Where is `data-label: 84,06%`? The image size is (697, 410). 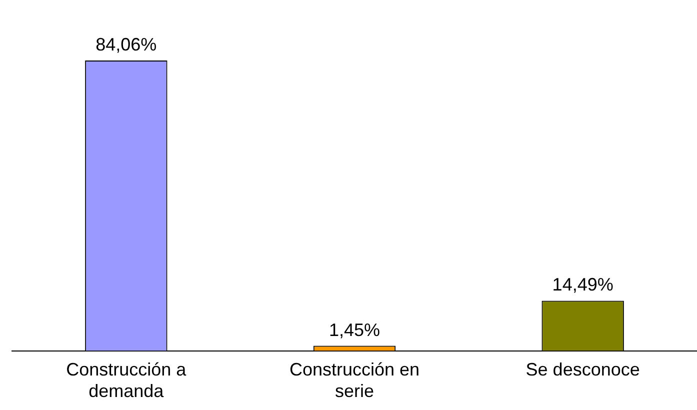 data-label: 84,06% is located at coordinates (126, 44).